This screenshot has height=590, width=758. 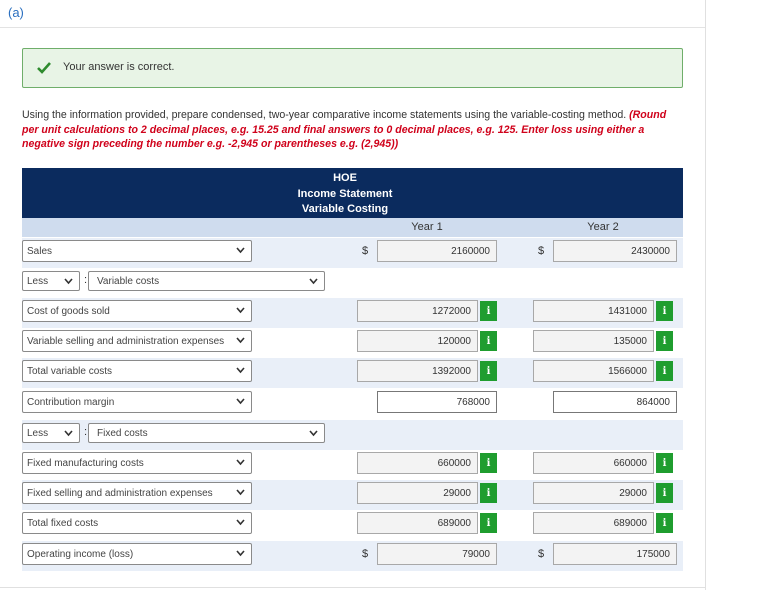 What do you see at coordinates (593, 311) in the screenshot?
I see `amount-input: 1431000` at bounding box center [593, 311].